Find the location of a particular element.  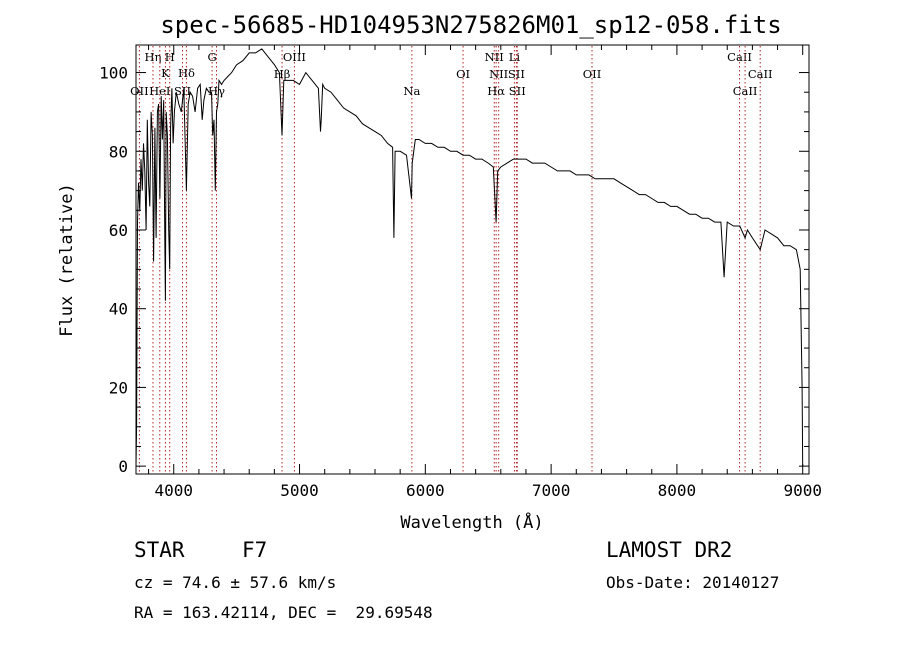

y-tick-label: 60 is located at coordinates (118, 230).